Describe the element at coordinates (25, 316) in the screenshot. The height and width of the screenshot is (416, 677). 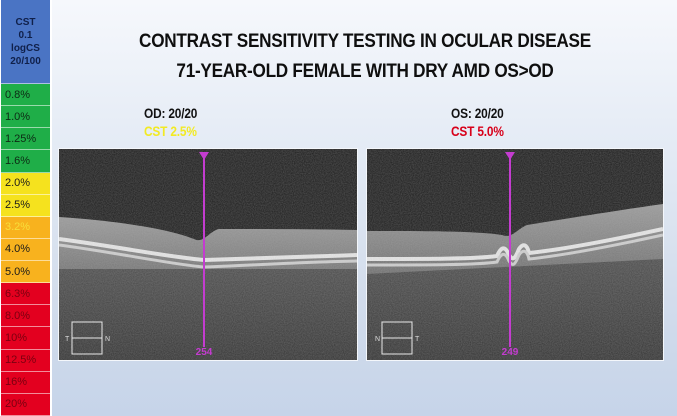
I see `scale-item: 8.0%` at that location.